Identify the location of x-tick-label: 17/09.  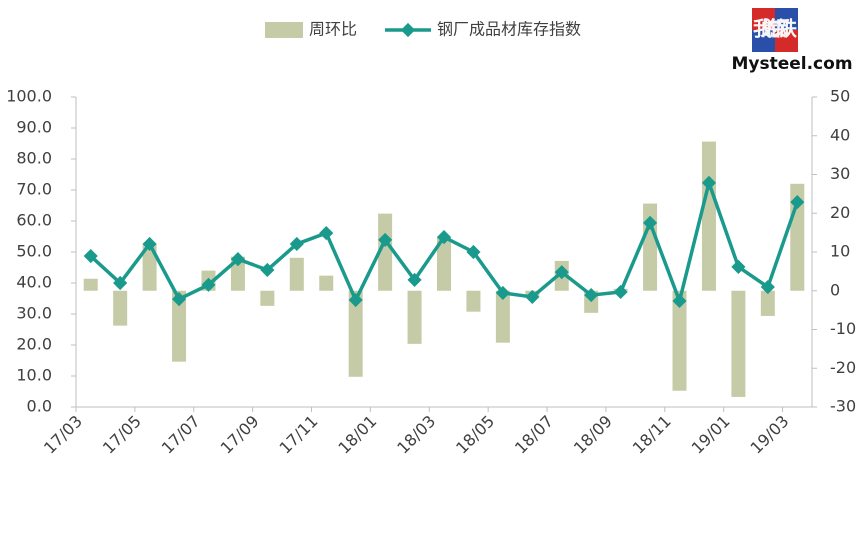
(240, 435).